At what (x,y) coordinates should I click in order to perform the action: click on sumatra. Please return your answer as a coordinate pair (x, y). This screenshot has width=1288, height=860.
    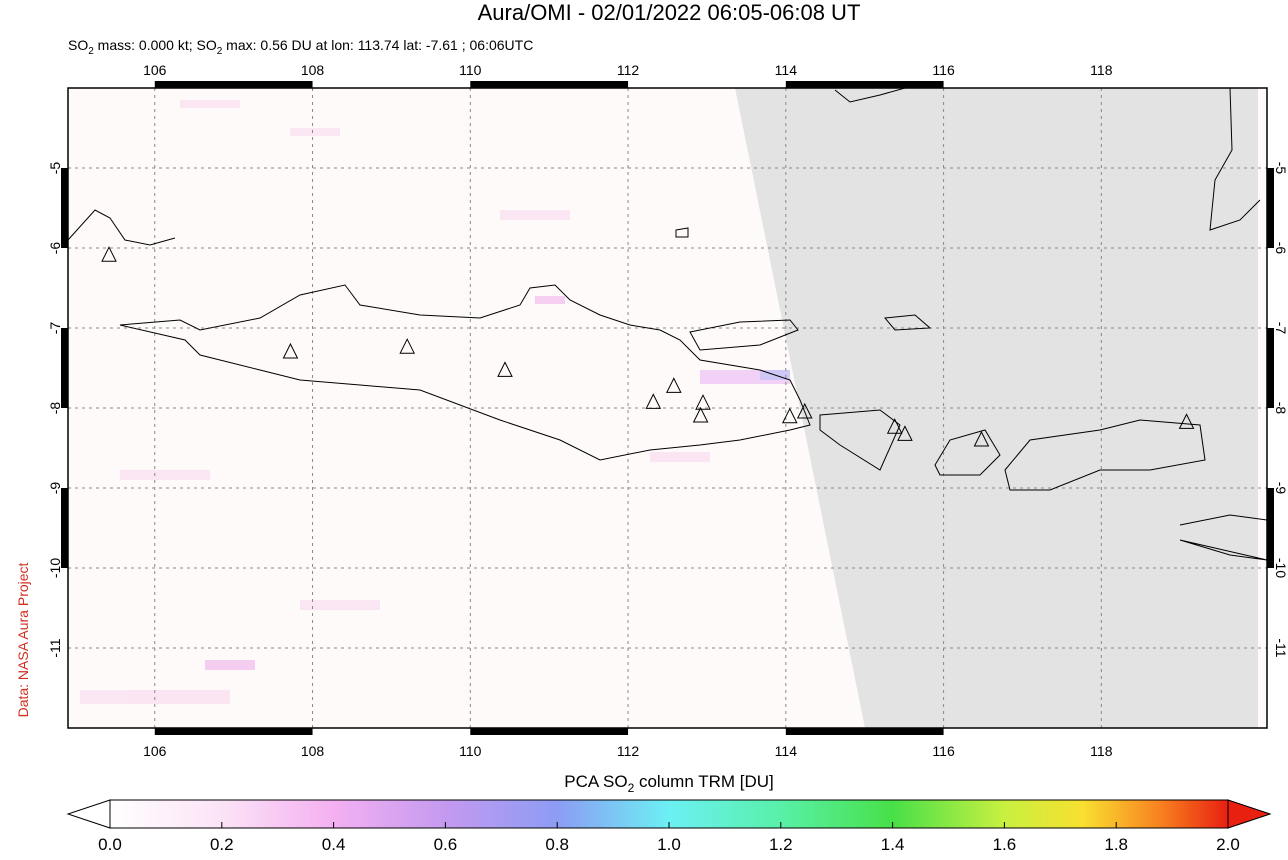
    Looking at the image, I should click on (121, 227).